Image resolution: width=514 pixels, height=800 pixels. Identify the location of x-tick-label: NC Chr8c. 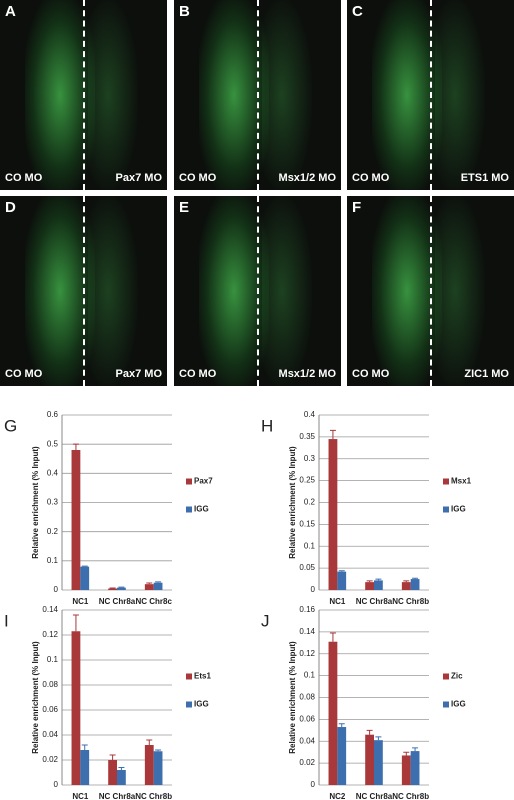
(153, 601).